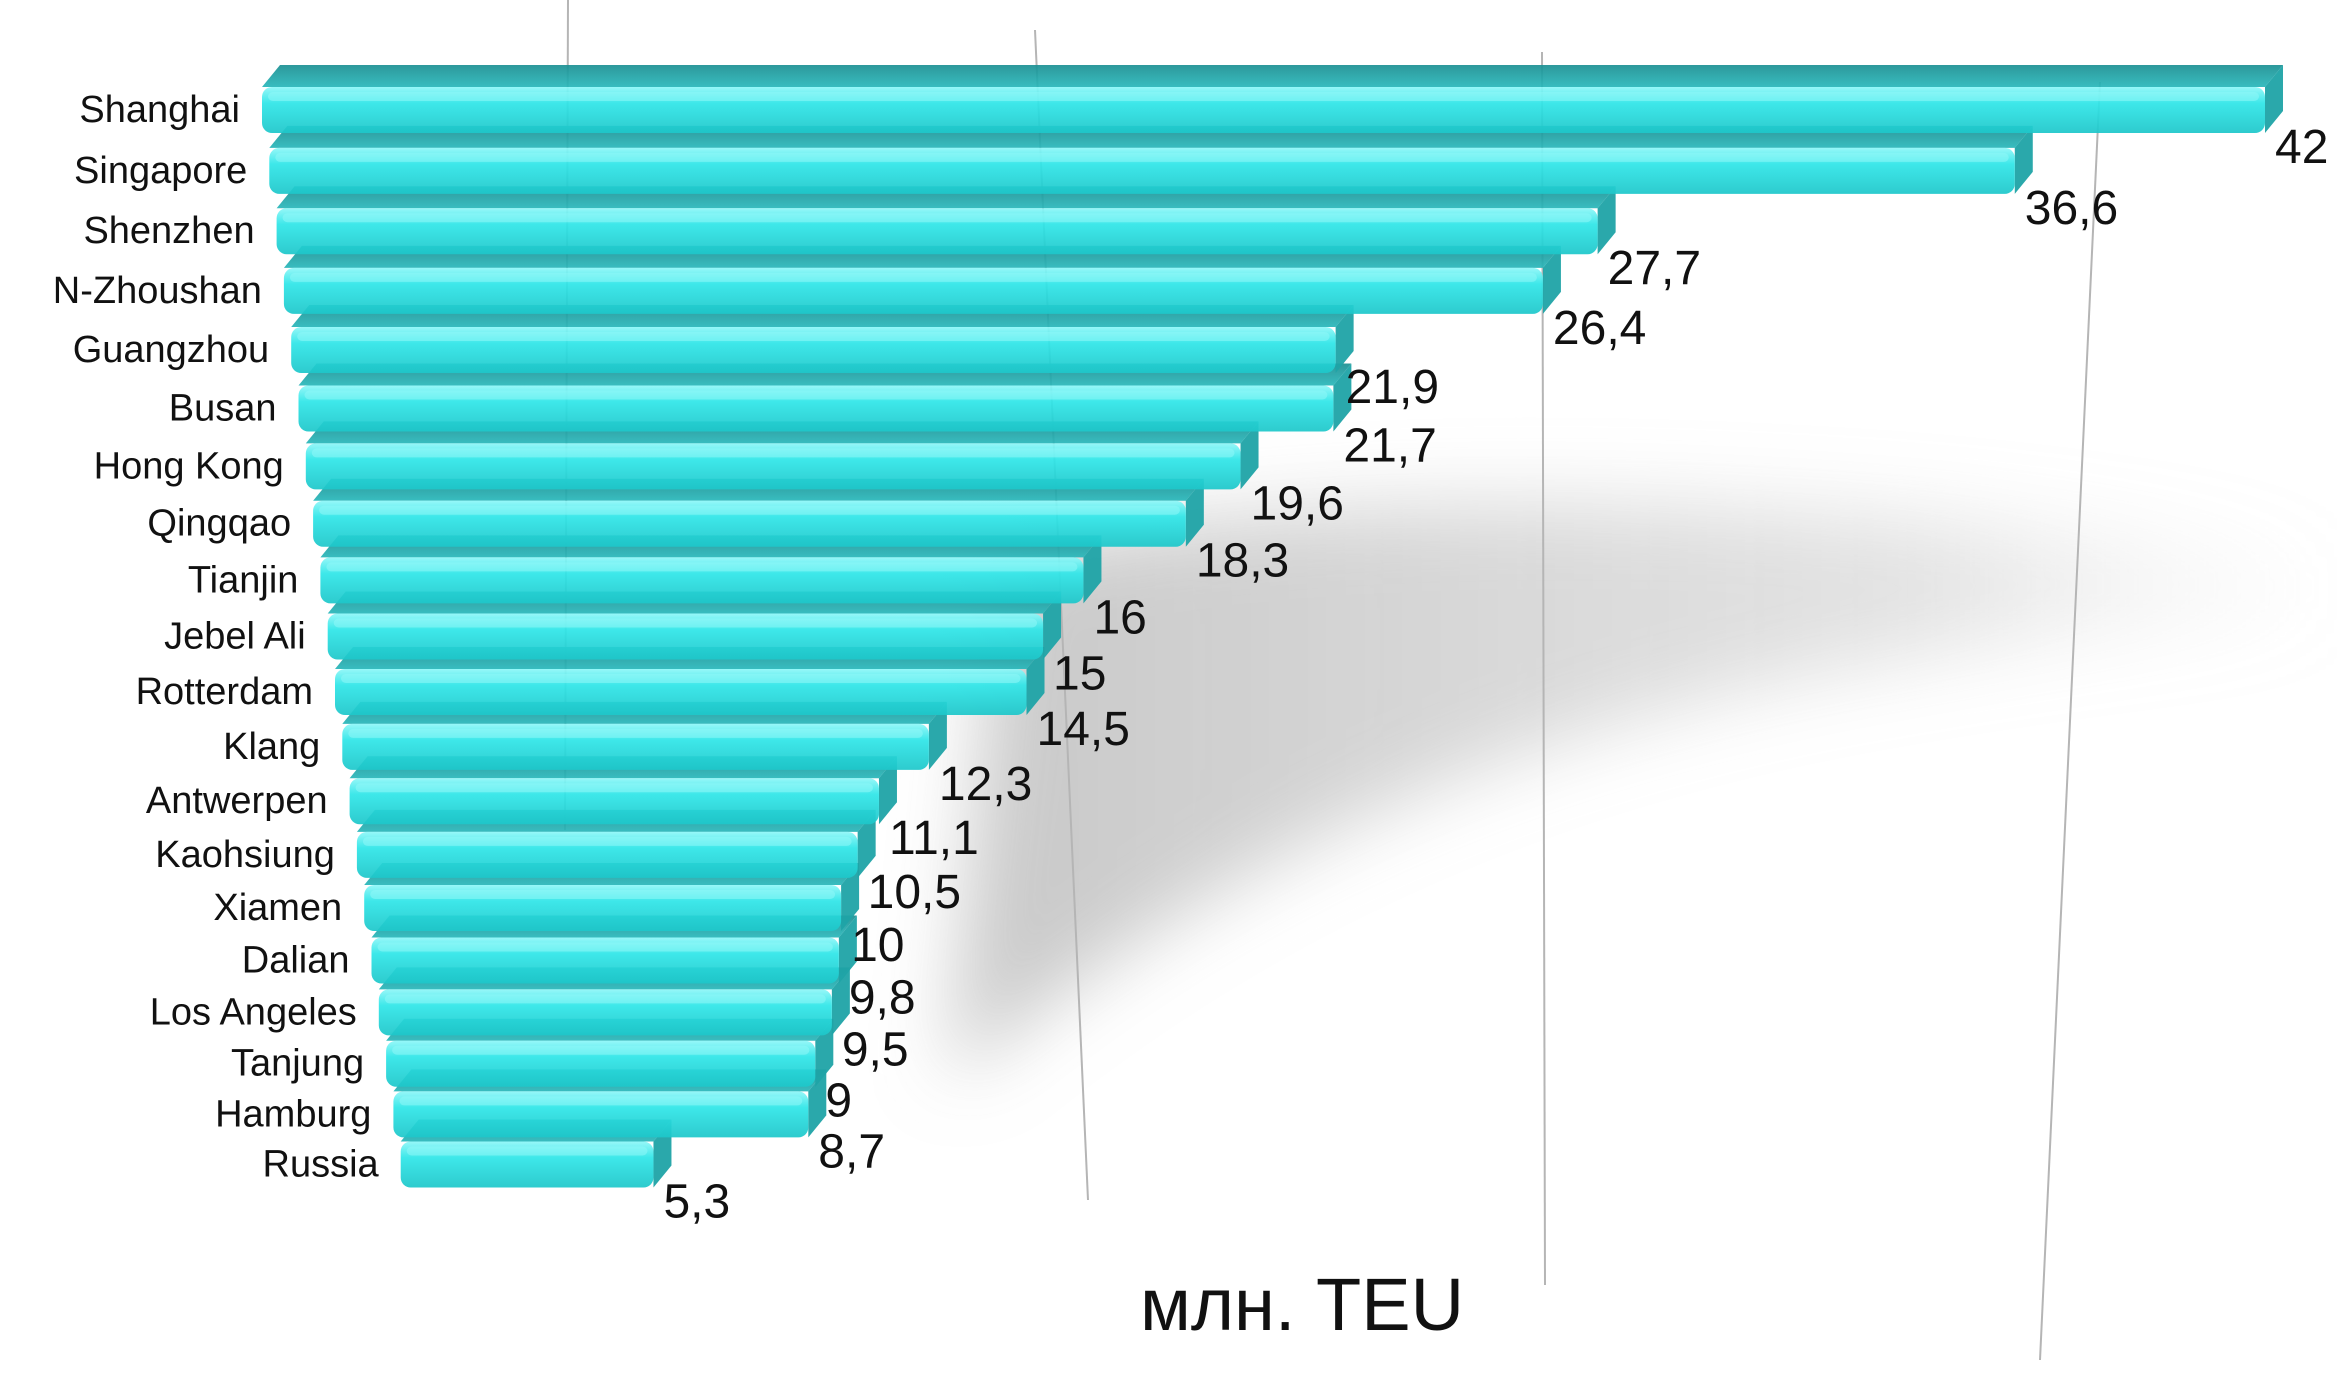 The width and height of the screenshot is (2337, 1381). I want to click on bar-busan, so click(825, 397).